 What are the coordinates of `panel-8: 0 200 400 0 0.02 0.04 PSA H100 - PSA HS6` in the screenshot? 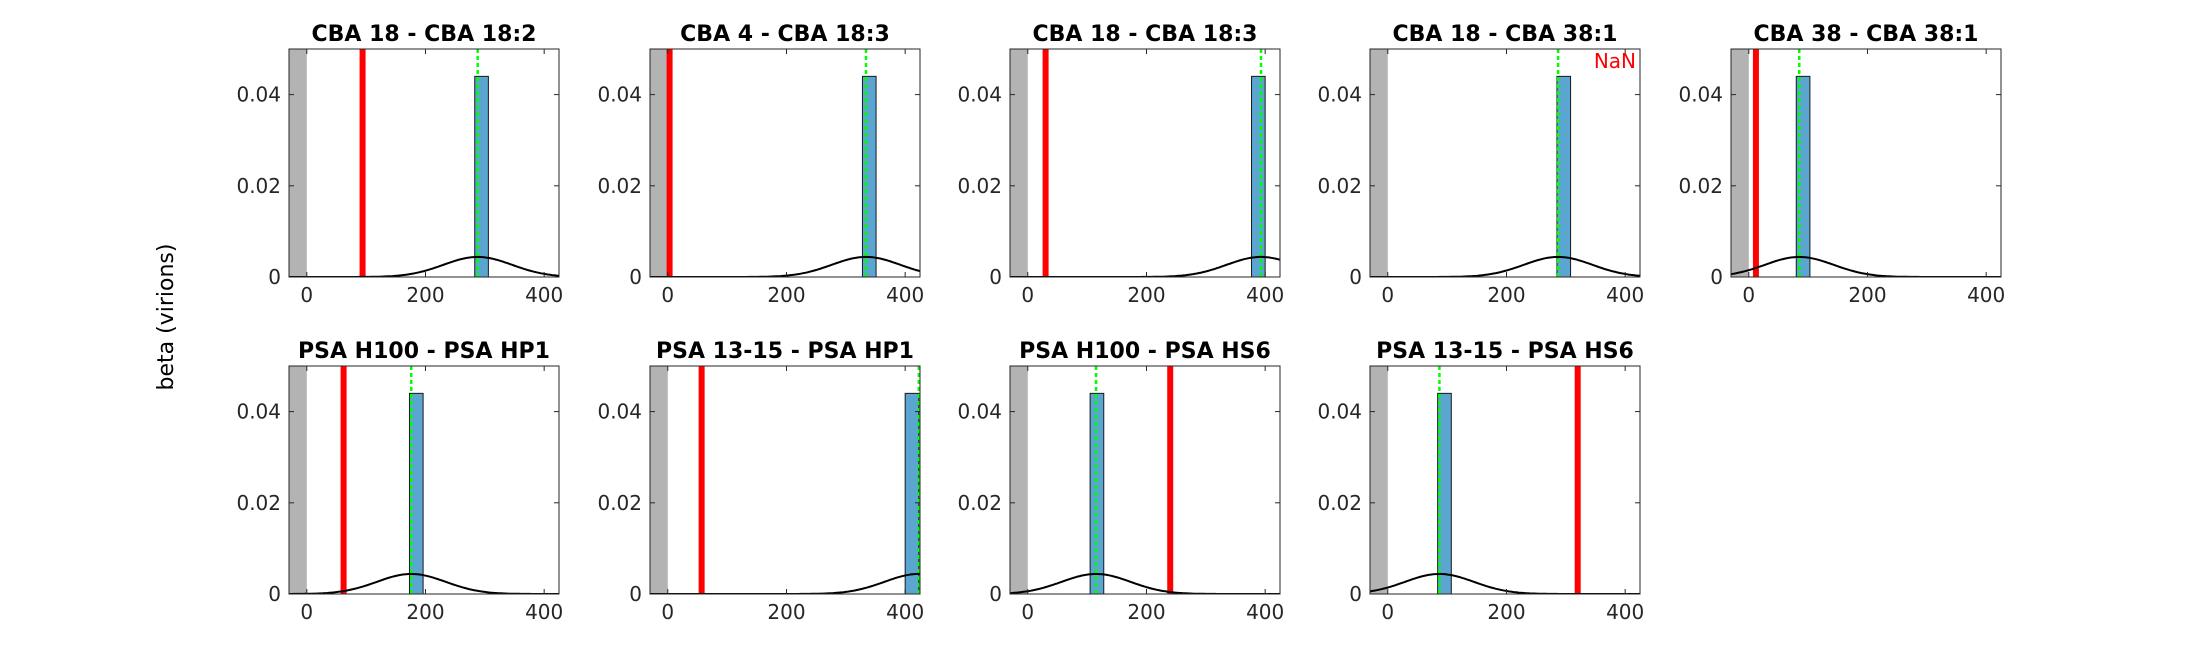 It's located at (1120, 481).